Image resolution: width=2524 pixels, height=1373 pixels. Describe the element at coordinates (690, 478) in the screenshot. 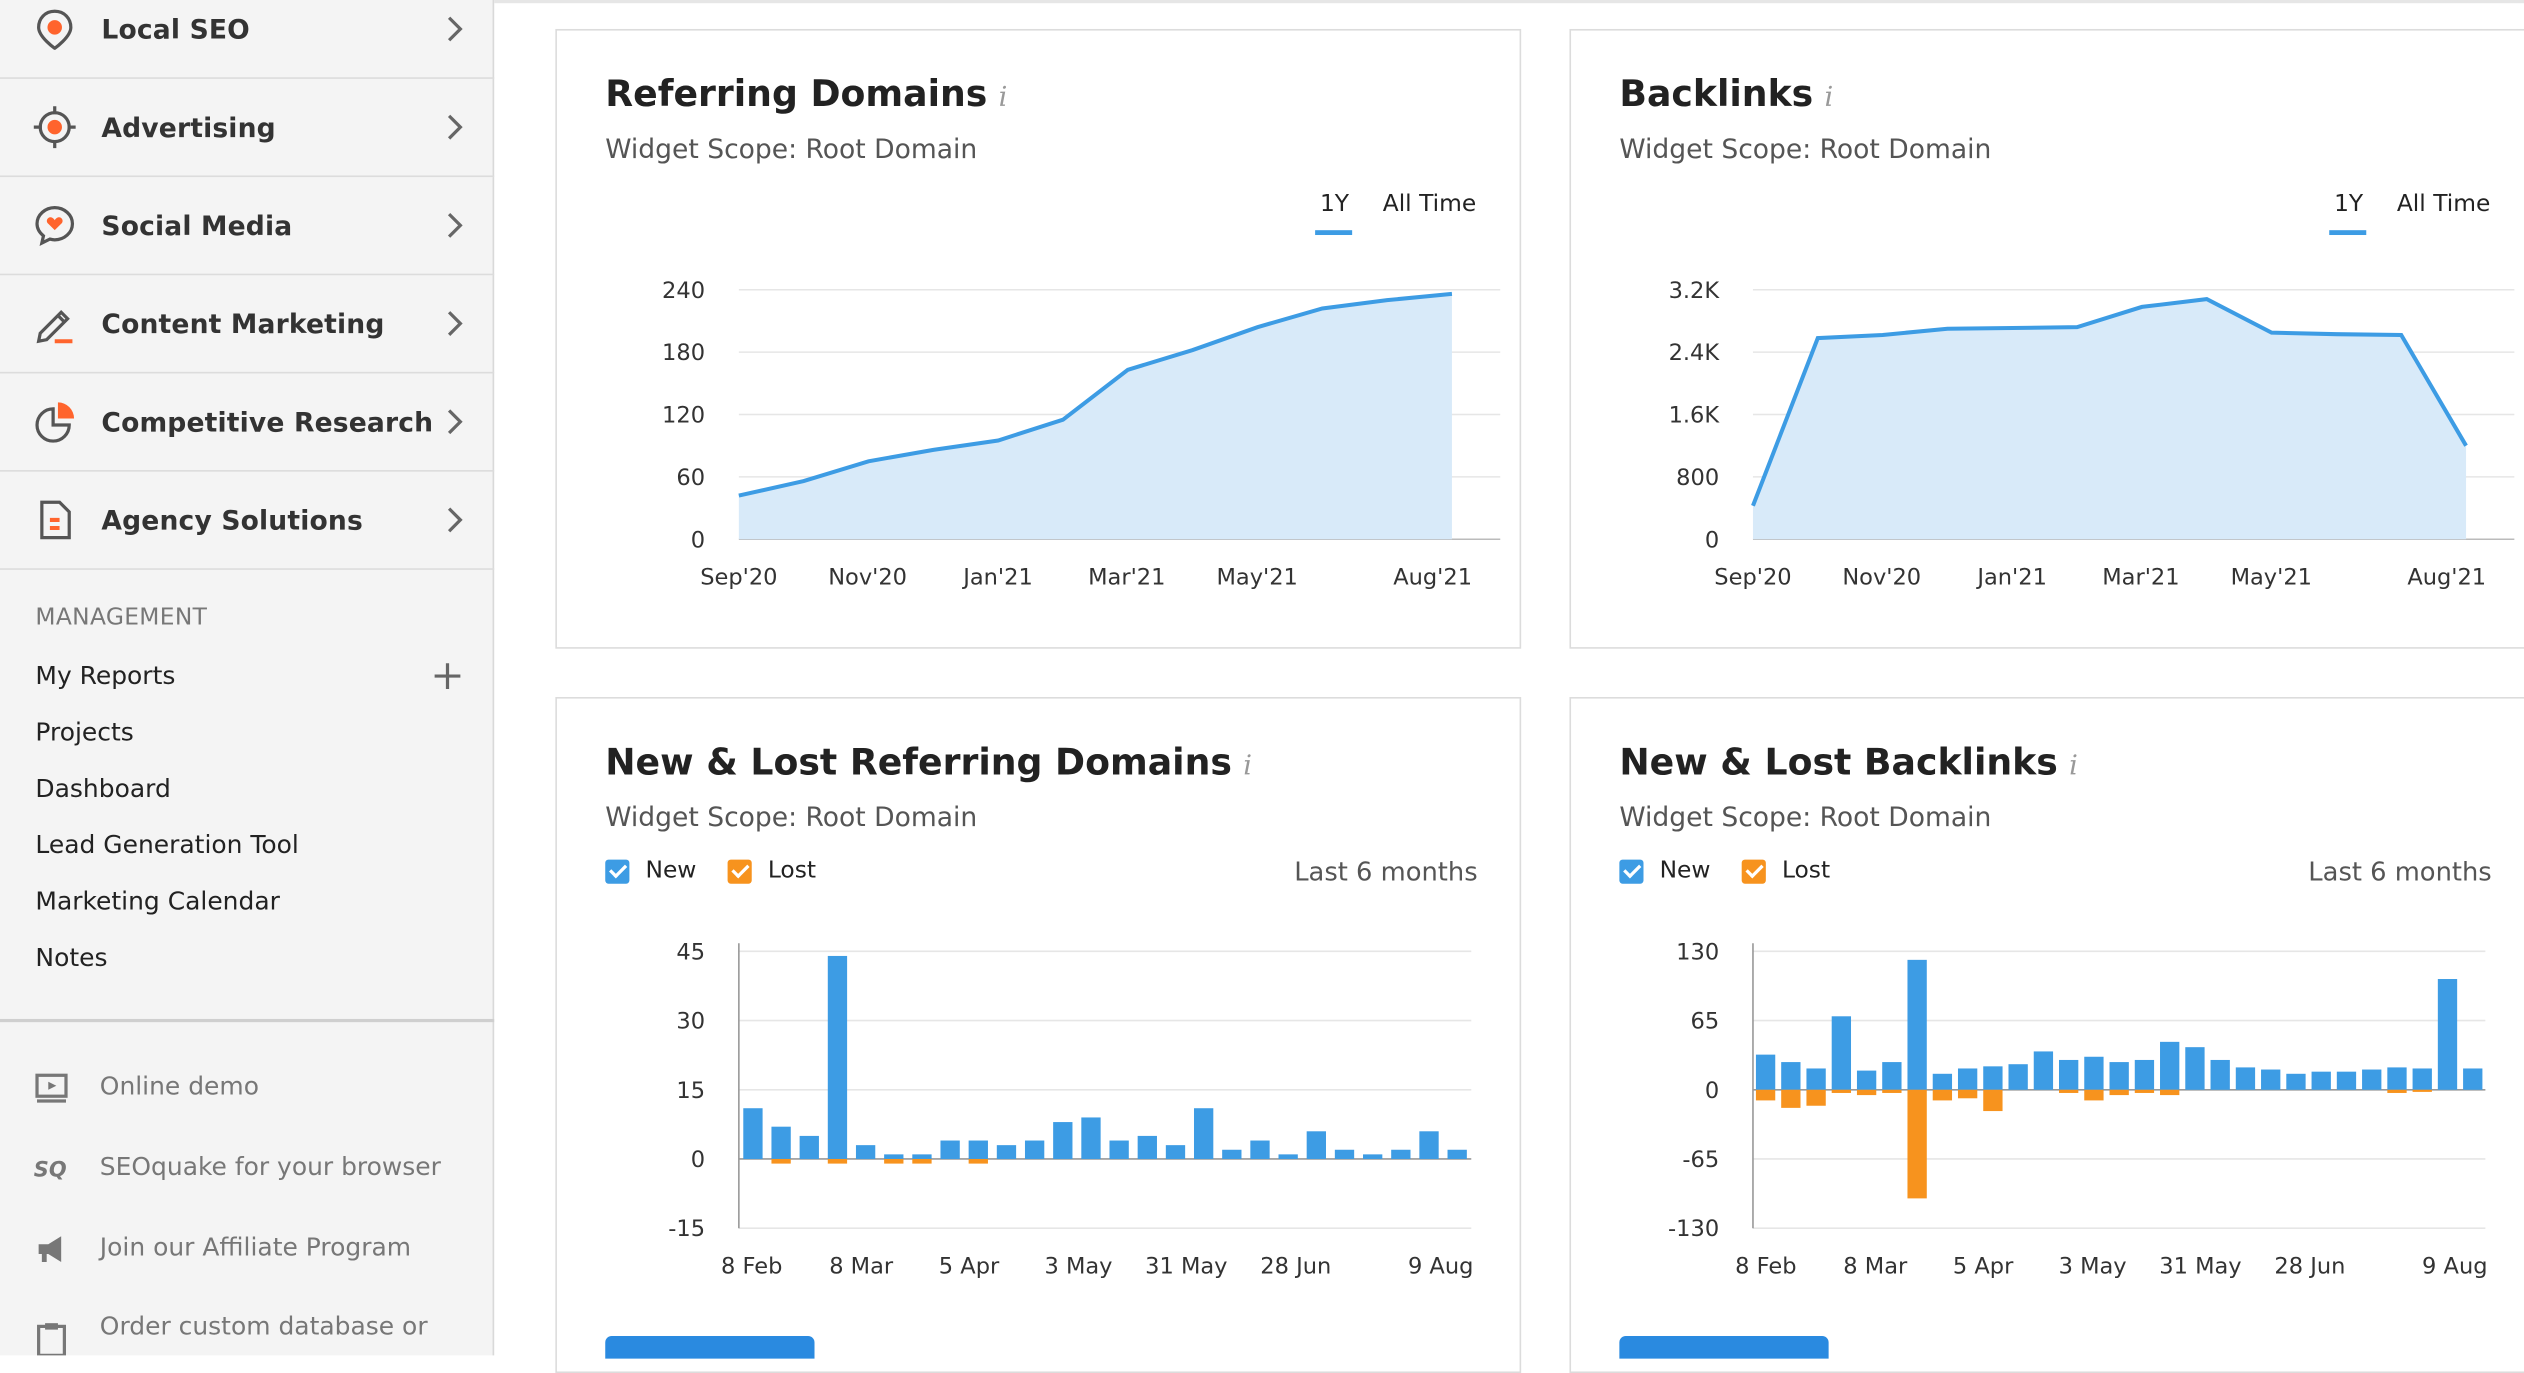

I see `y-tick-label: 60` at that location.